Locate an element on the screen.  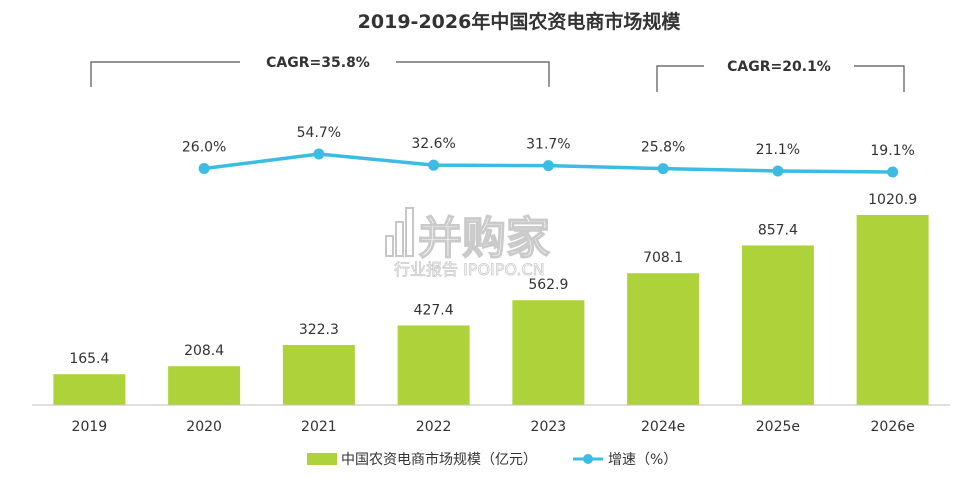
x-tick-label-2024e: 2024e is located at coordinates (663, 427).